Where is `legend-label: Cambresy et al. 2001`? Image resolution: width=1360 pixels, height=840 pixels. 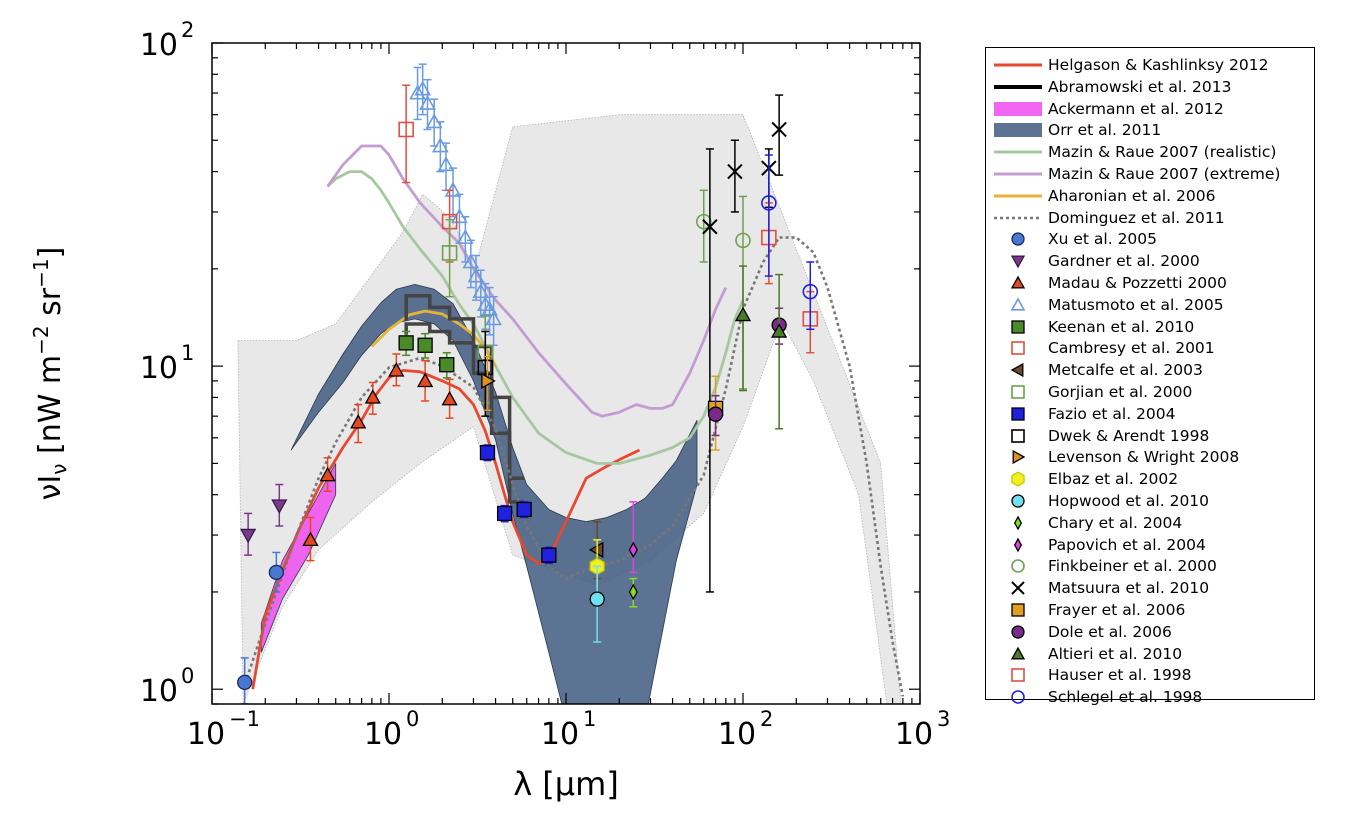
legend-label: Cambresy et al. 2001 is located at coordinates (1131, 348).